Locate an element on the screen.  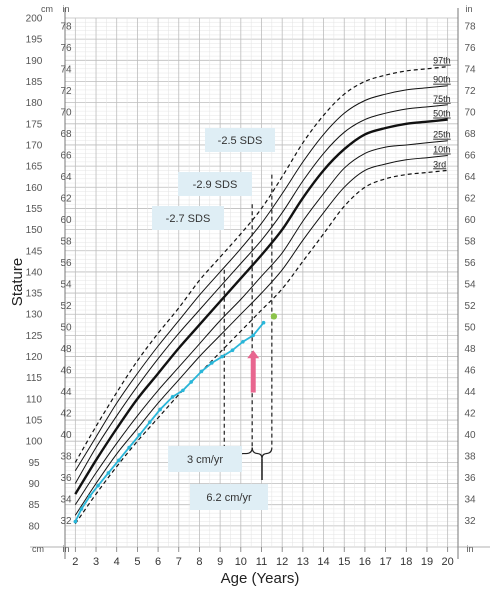
unit-label-in-right-bottom: in is located at coordinates (469, 549).